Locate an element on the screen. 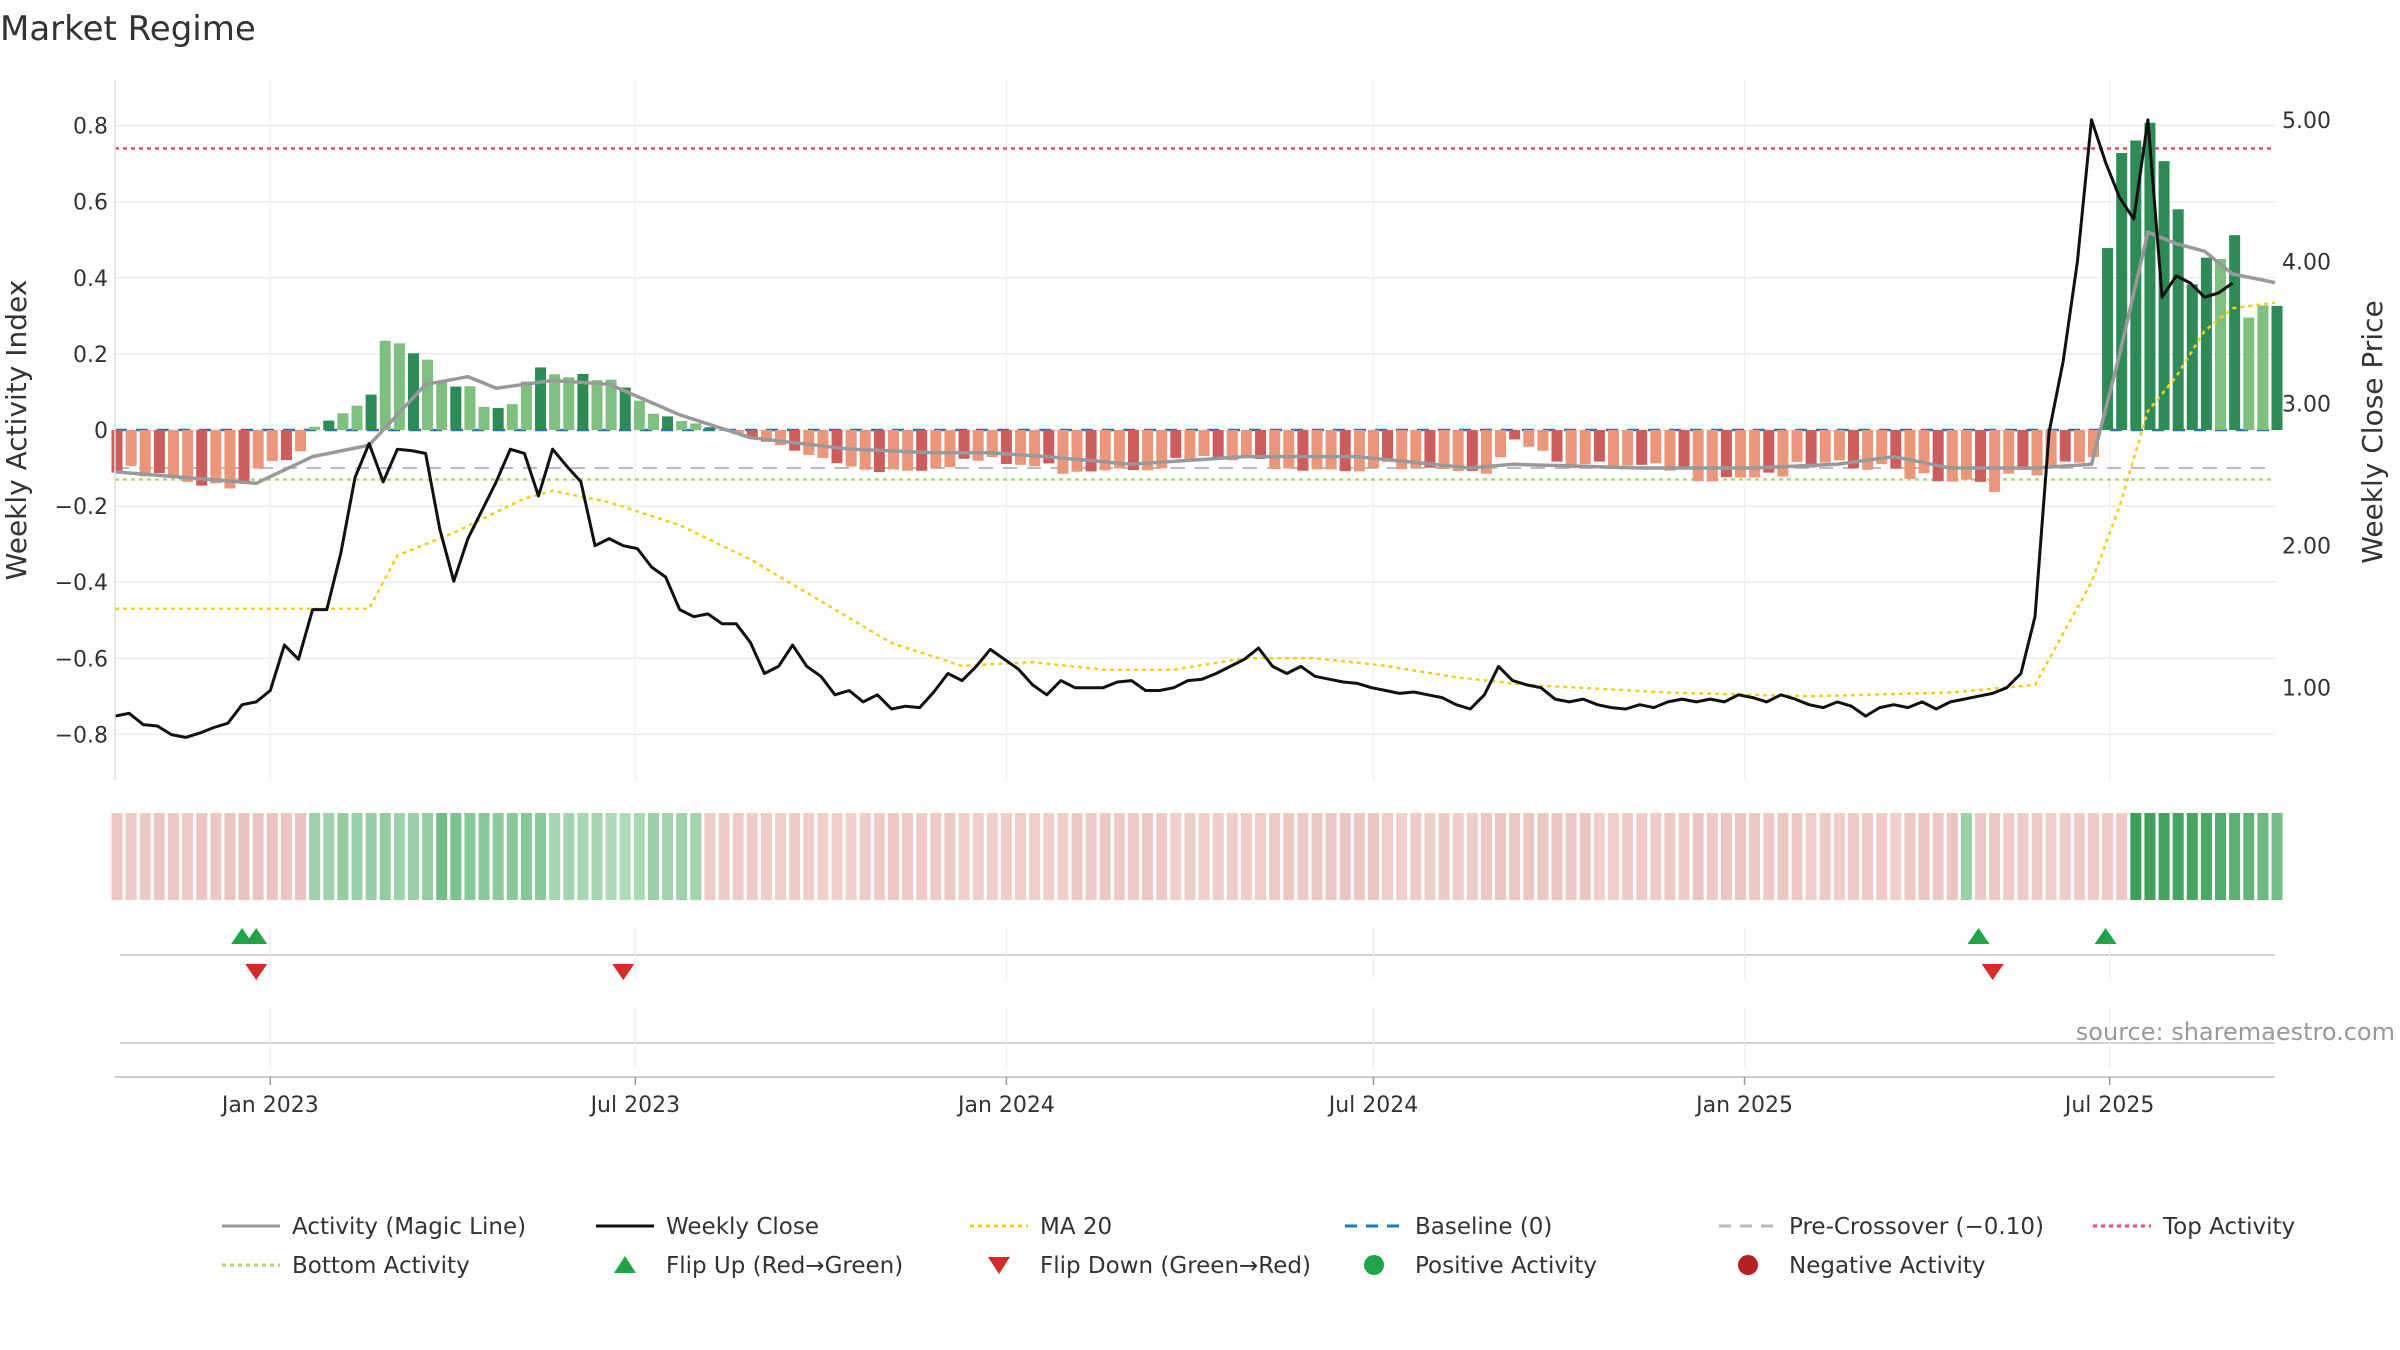  y-right-tick-label: 2.00 is located at coordinates (2306, 547).